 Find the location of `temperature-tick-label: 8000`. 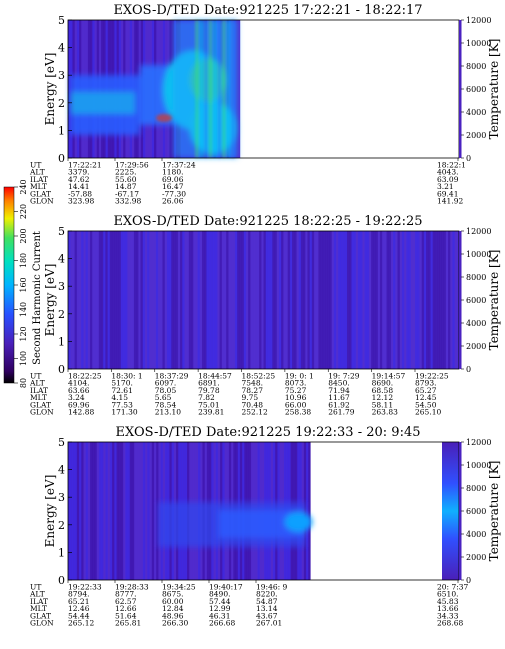

temperature-tick-label: 8000 is located at coordinates (476, 488).